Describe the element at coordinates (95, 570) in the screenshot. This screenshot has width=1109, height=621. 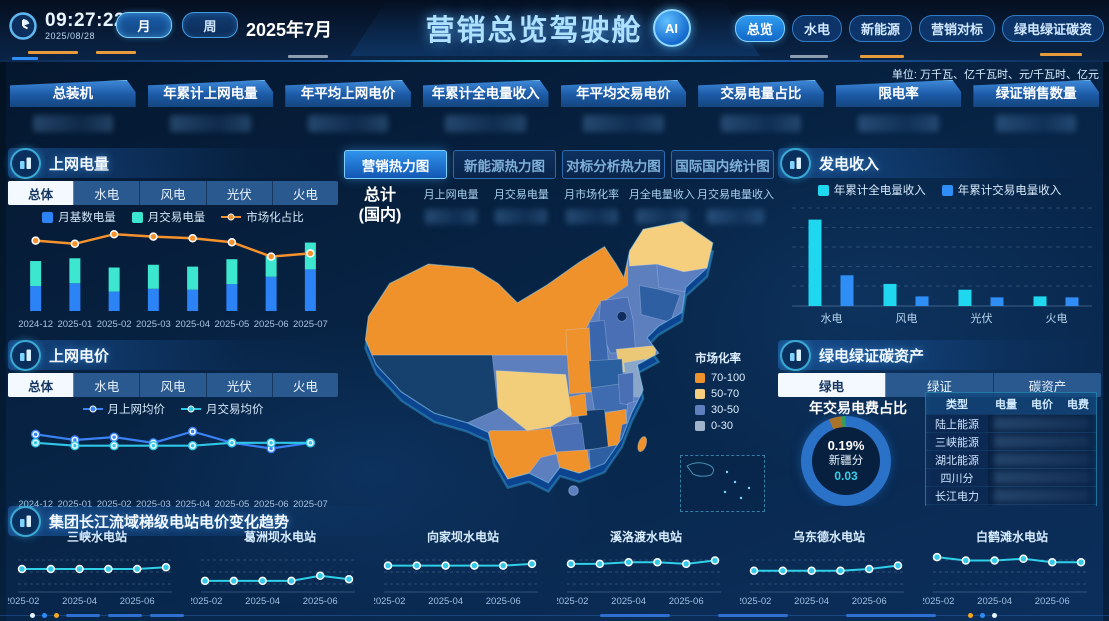
I see `station-chart-1: 三峡水电站 2025-02 2025-04 2025-06` at that location.